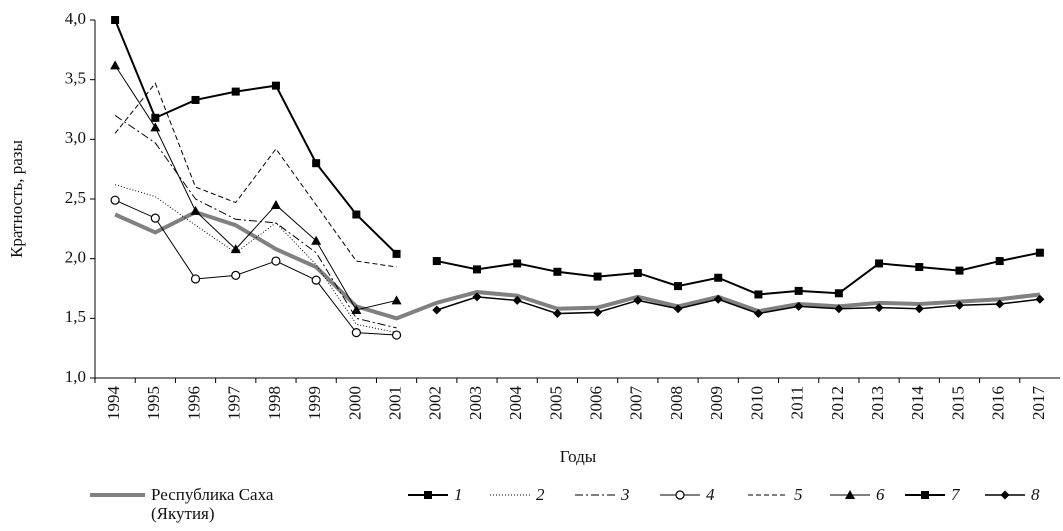 The image size is (1063, 531). What do you see at coordinates (354, 403) in the screenshot?
I see `x-tick-label: 2000` at bounding box center [354, 403].